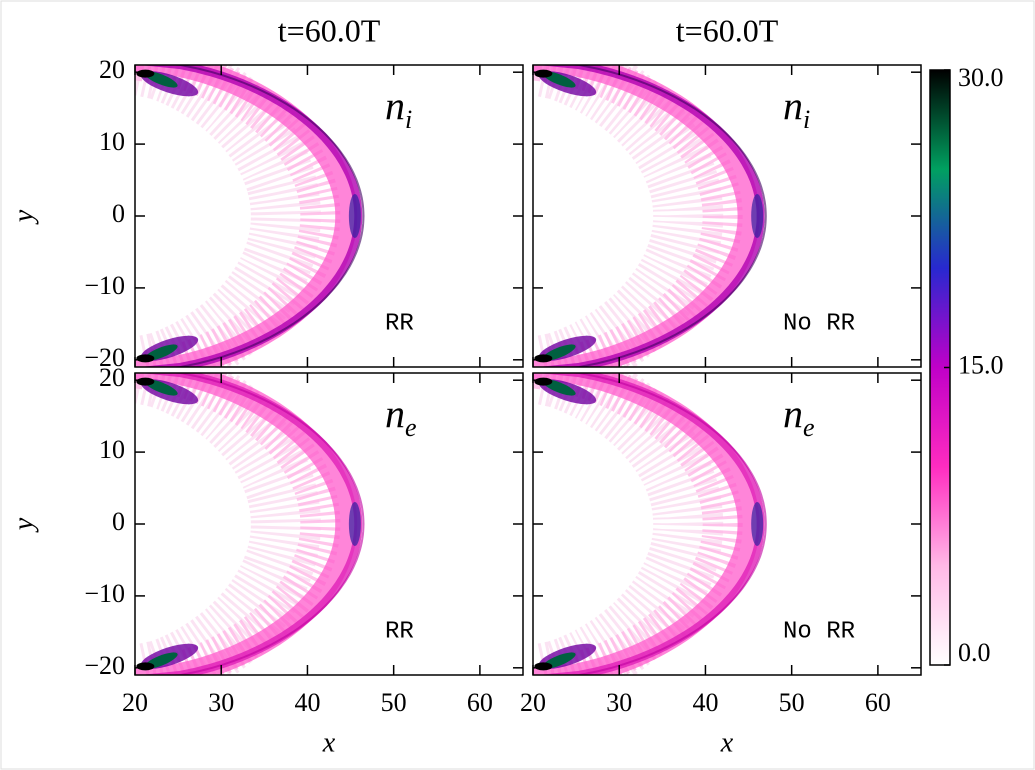  I want to click on colorbar-tick-label: 0.0, so click(974, 652).